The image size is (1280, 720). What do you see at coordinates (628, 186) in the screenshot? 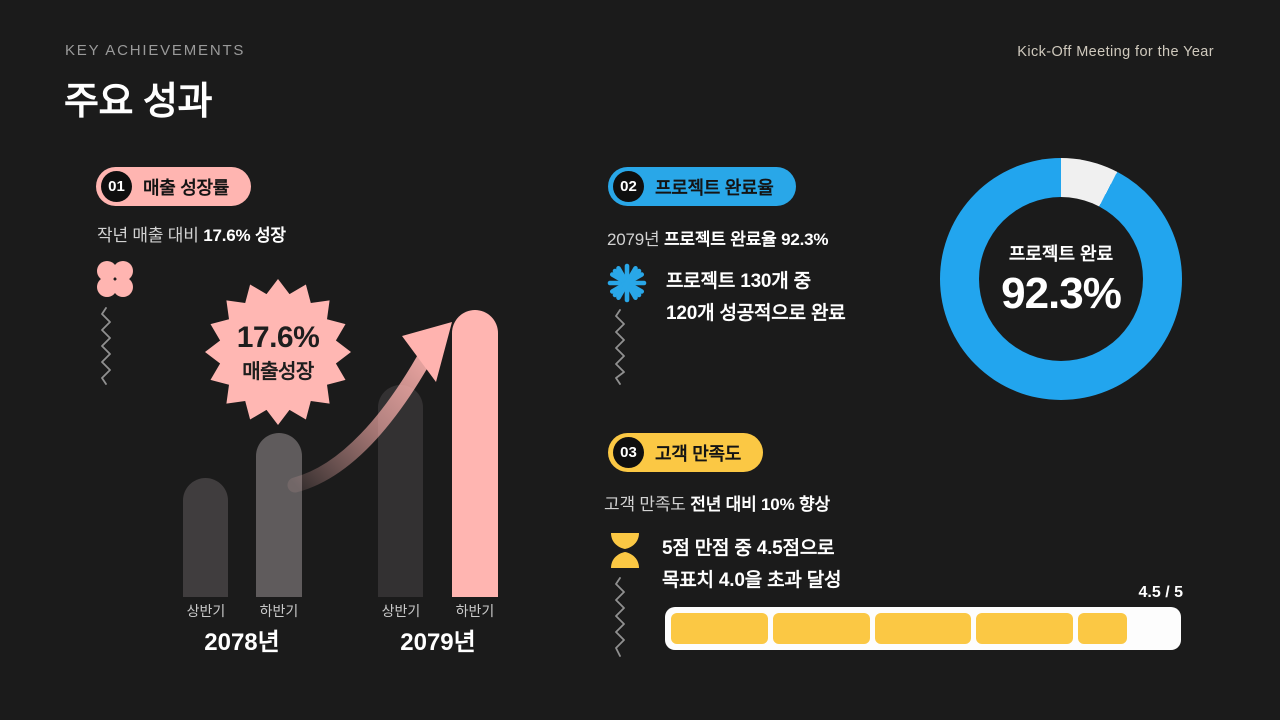
I see `section-number-project: 02` at bounding box center [628, 186].